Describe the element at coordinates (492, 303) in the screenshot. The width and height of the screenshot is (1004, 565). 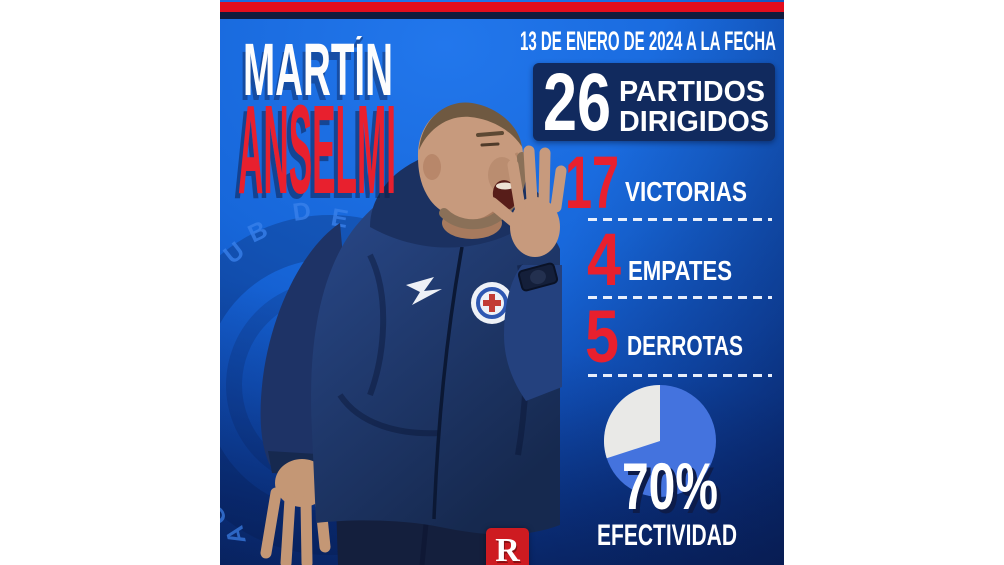
I see `club-badge` at that location.